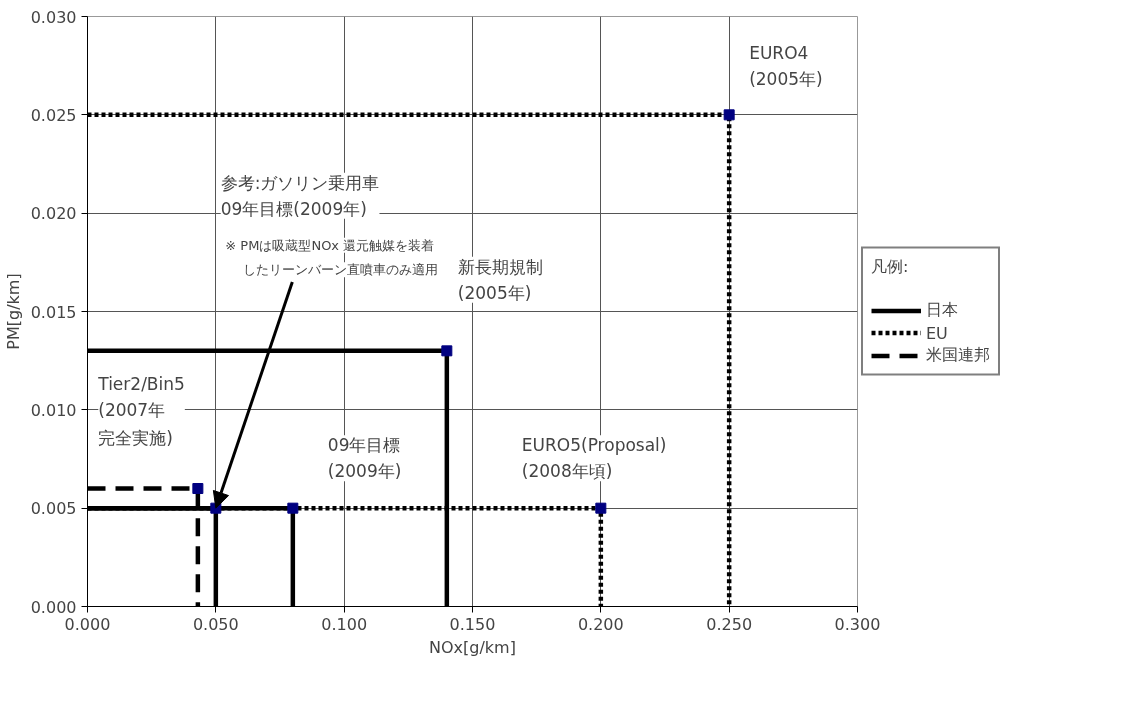 This screenshot has height=701, width=1136. Describe the element at coordinates (53, 312) in the screenshot. I see `y-tick-label: 0.015` at that location.